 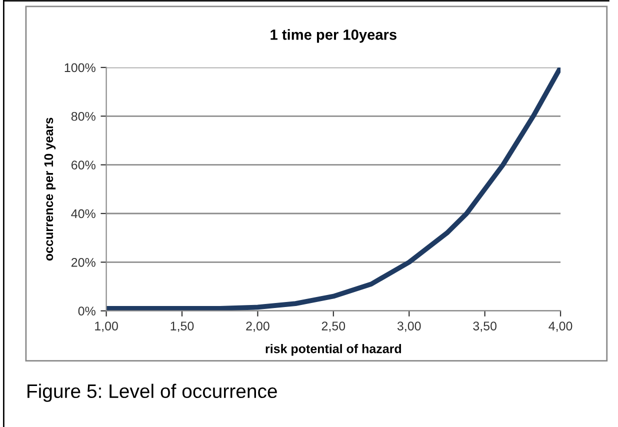 I want to click on x-tick-label: 1,00, so click(x=106, y=327).